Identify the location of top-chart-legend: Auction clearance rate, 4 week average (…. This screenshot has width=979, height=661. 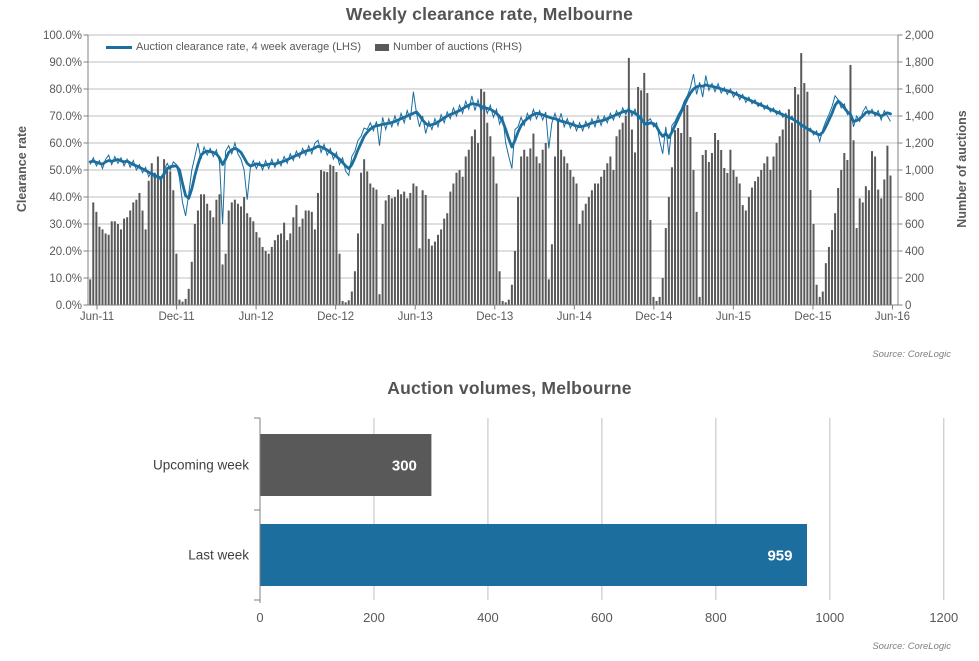
(314, 47).